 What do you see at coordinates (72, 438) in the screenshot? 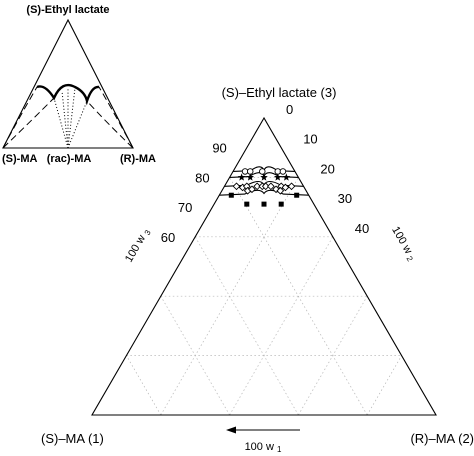
I see `left-vertex-label: (S)–MA (1)` at bounding box center [72, 438].